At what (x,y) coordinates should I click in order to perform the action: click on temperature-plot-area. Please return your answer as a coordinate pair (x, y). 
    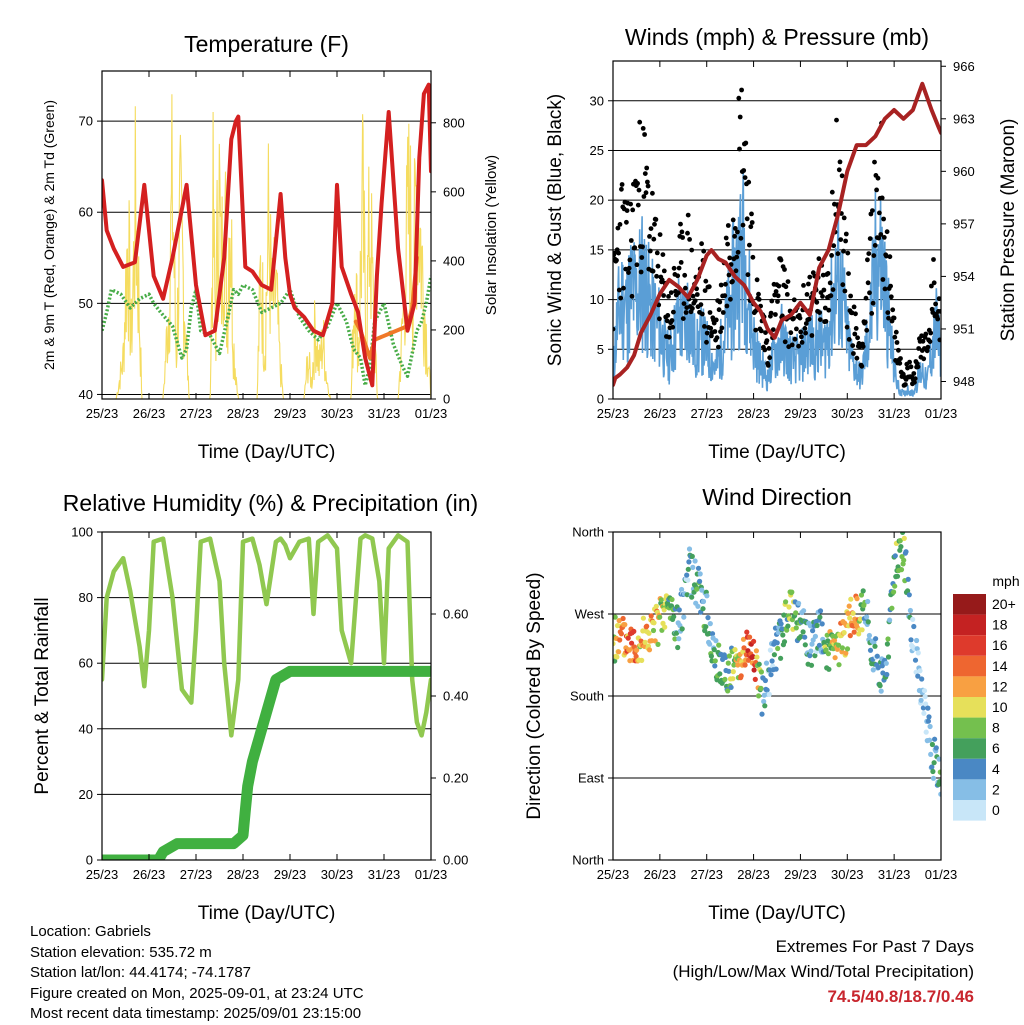
    Looking at the image, I should click on (266, 240).